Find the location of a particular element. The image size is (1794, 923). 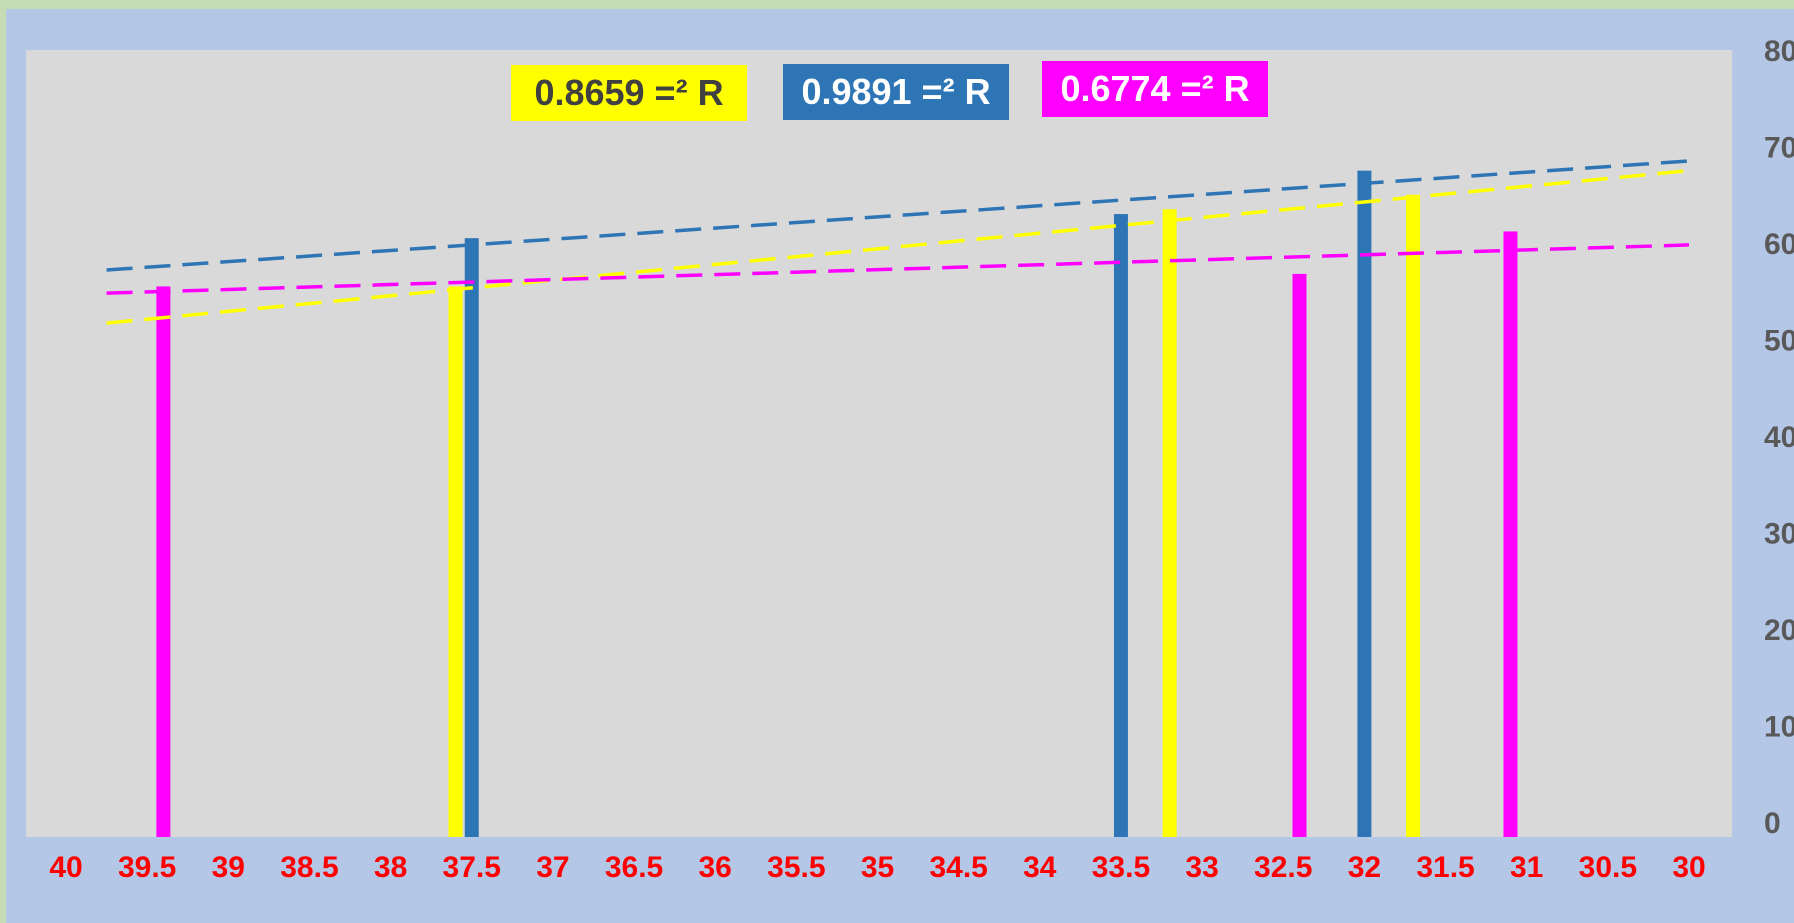

y-tick-label: 40 is located at coordinates (1779, 437).